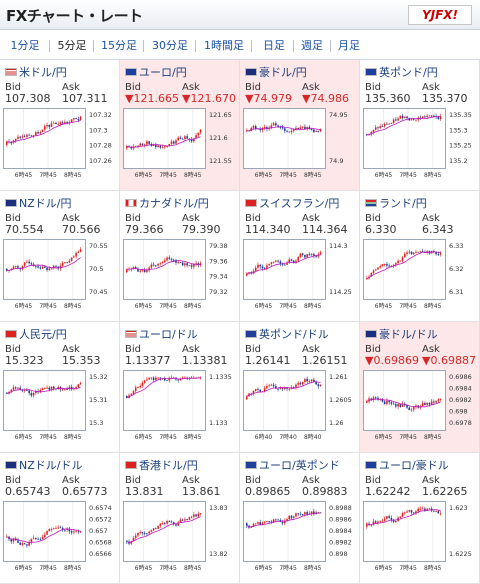  Describe the element at coordinates (440, 15) in the screenshot. I see `yjfx-logo: YJFX!` at that location.